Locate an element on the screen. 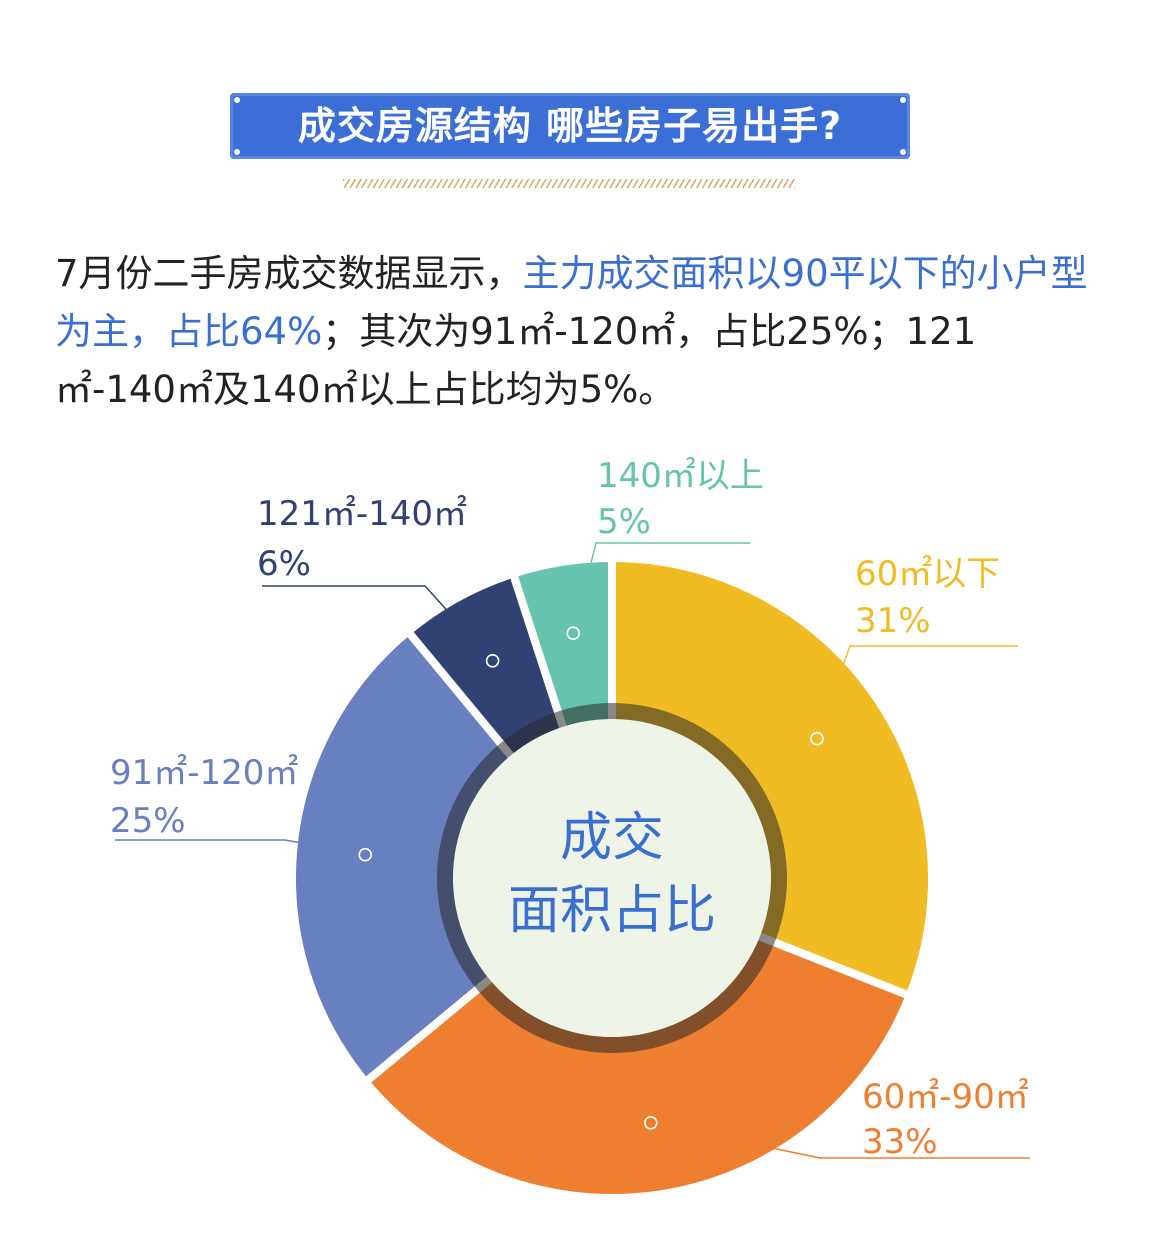 Image resolution: width=1150 pixels, height=1247 pixels. center-disc is located at coordinates (612, 878).